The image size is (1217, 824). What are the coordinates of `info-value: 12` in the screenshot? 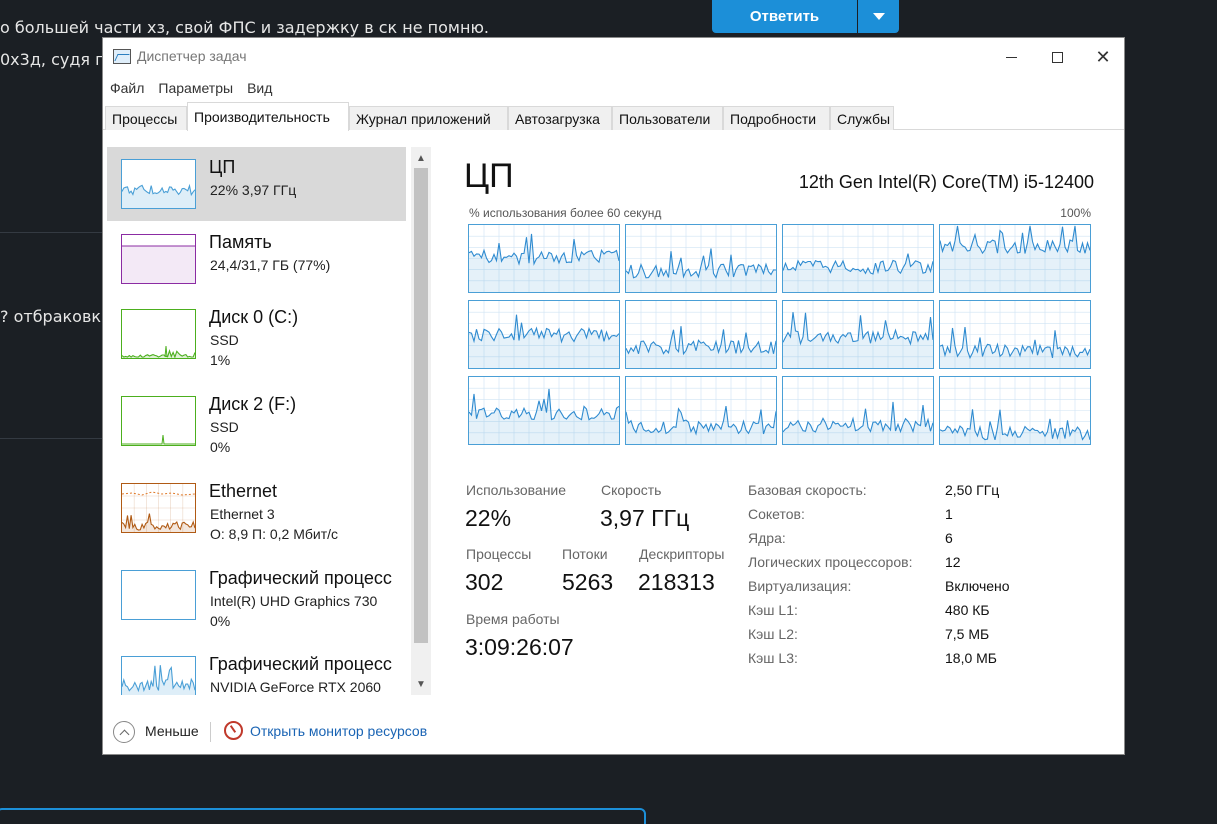 It's located at (953, 562).